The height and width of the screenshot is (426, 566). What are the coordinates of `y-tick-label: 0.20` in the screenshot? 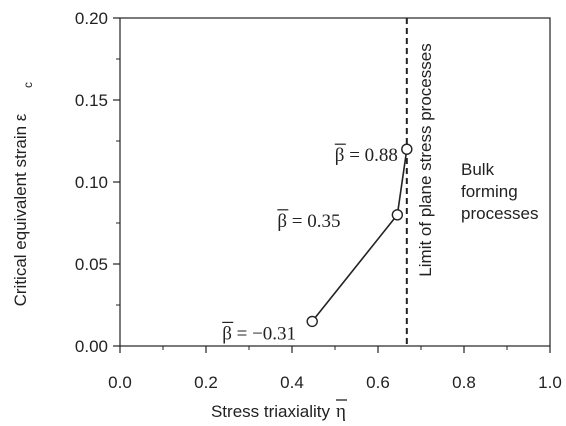 It's located at (91, 18).